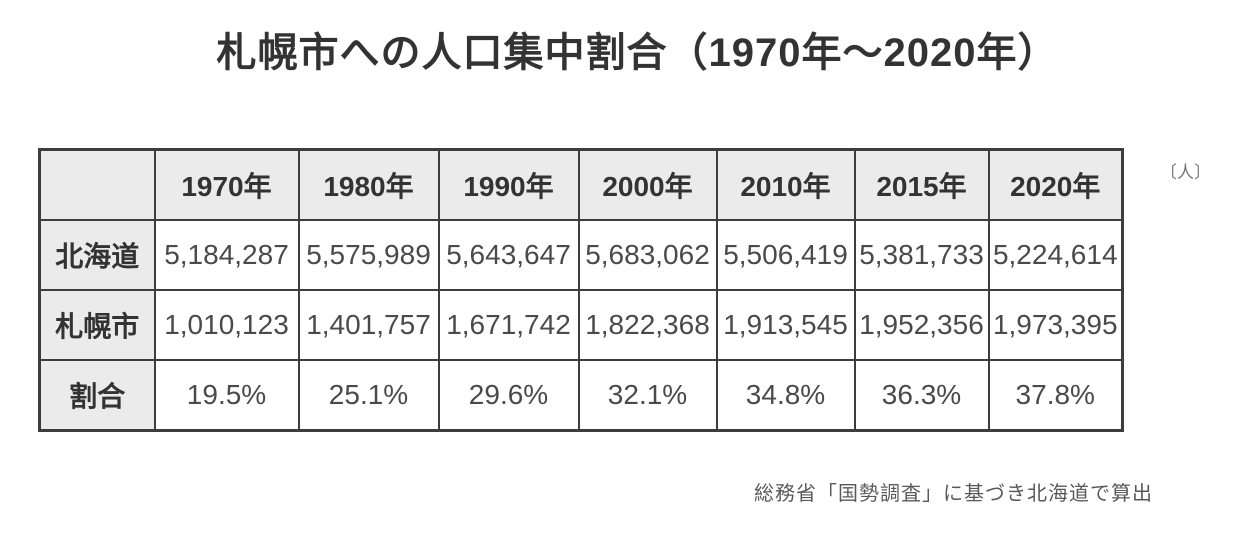 Image resolution: width=1235 pixels, height=536 pixels. What do you see at coordinates (921, 325) in the screenshot?
I see `table-cell: 1,952,356` at bounding box center [921, 325].